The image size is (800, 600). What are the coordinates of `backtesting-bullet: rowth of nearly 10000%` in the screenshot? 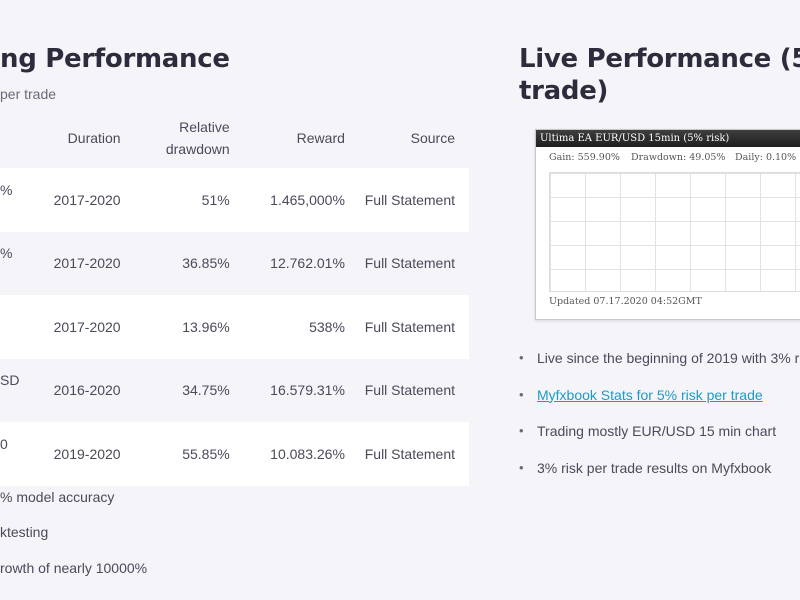 It's located at (74, 568).